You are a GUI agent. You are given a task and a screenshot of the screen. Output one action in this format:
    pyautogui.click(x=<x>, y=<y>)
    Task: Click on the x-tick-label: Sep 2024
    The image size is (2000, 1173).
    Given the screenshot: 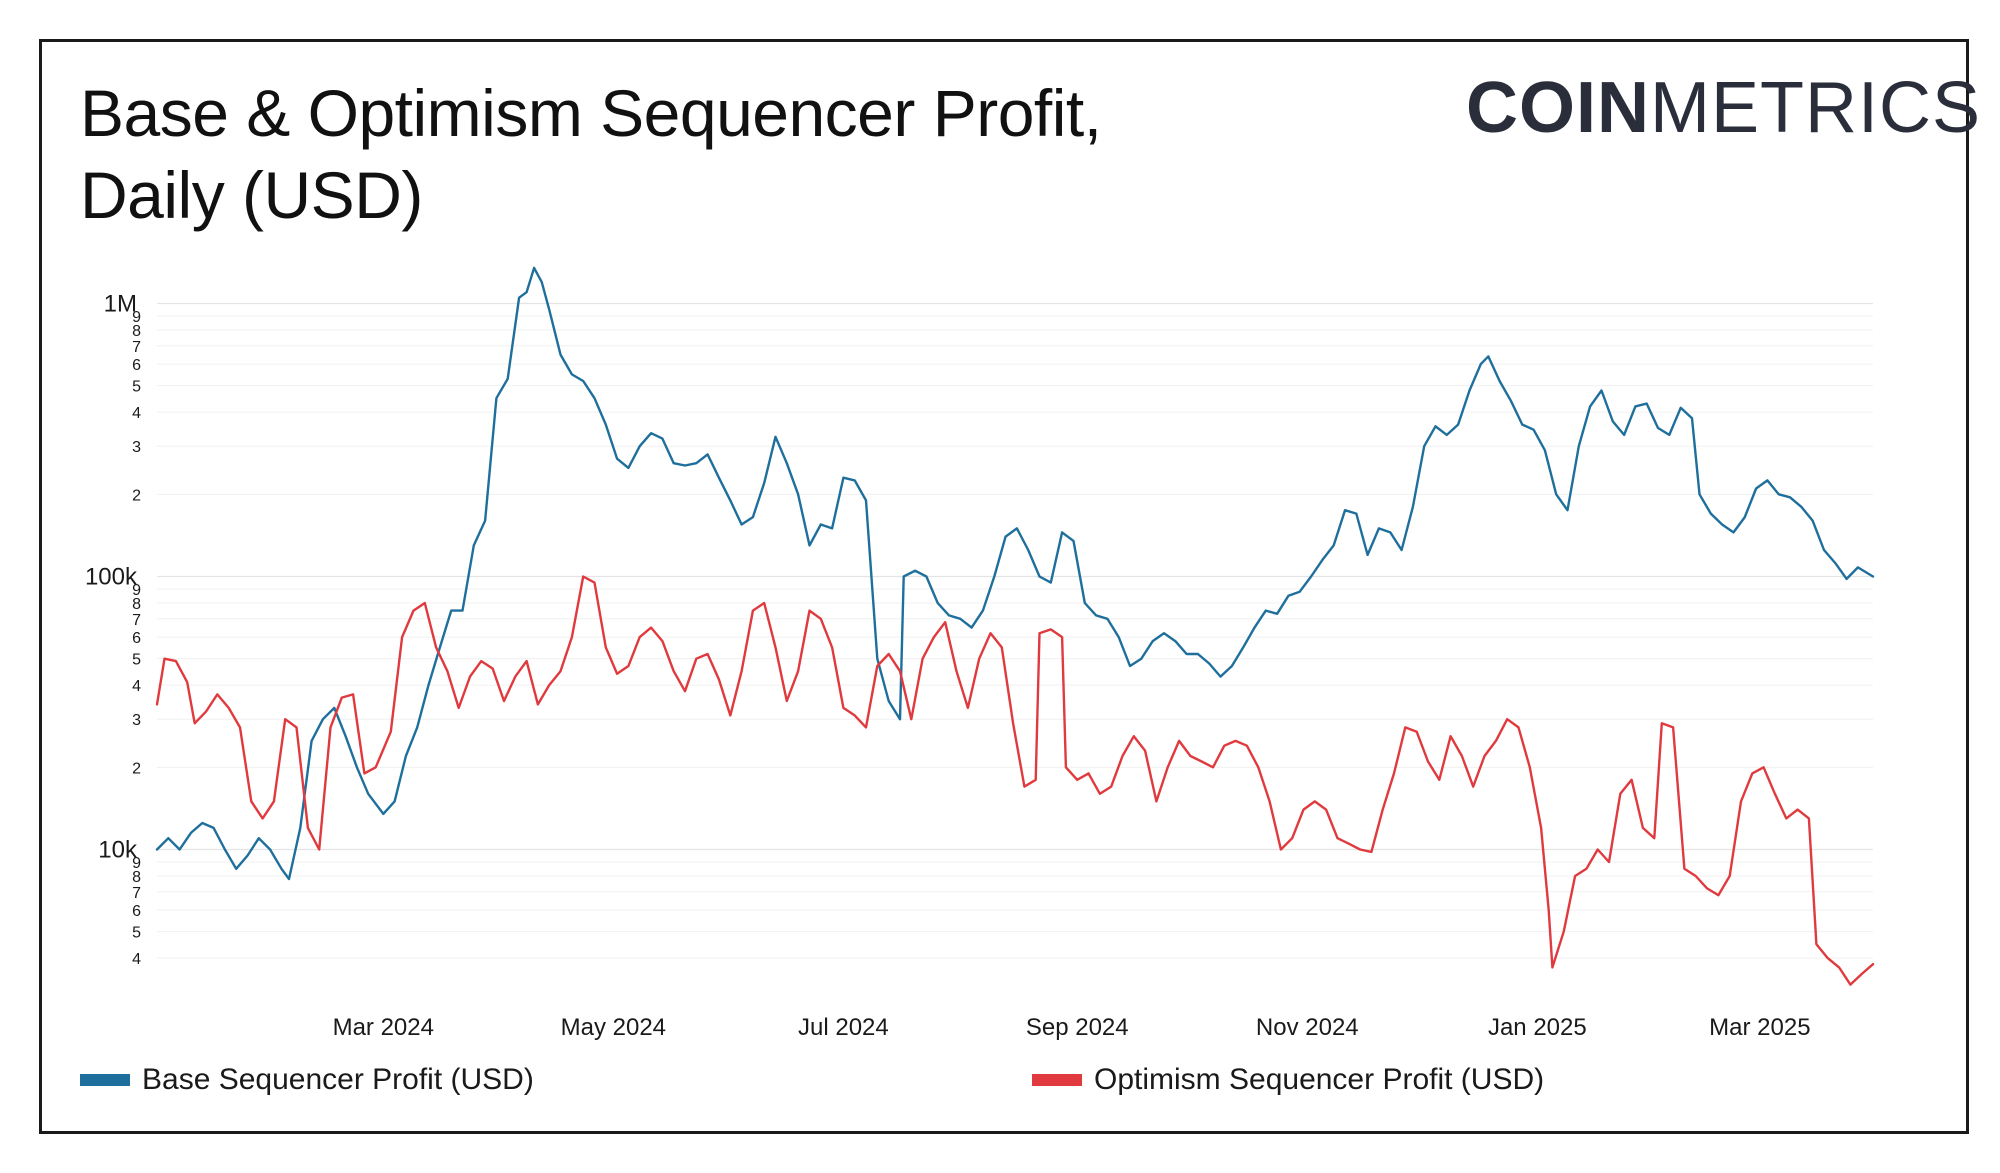 What is the action you would take?
    pyautogui.click(x=1077, y=1027)
    